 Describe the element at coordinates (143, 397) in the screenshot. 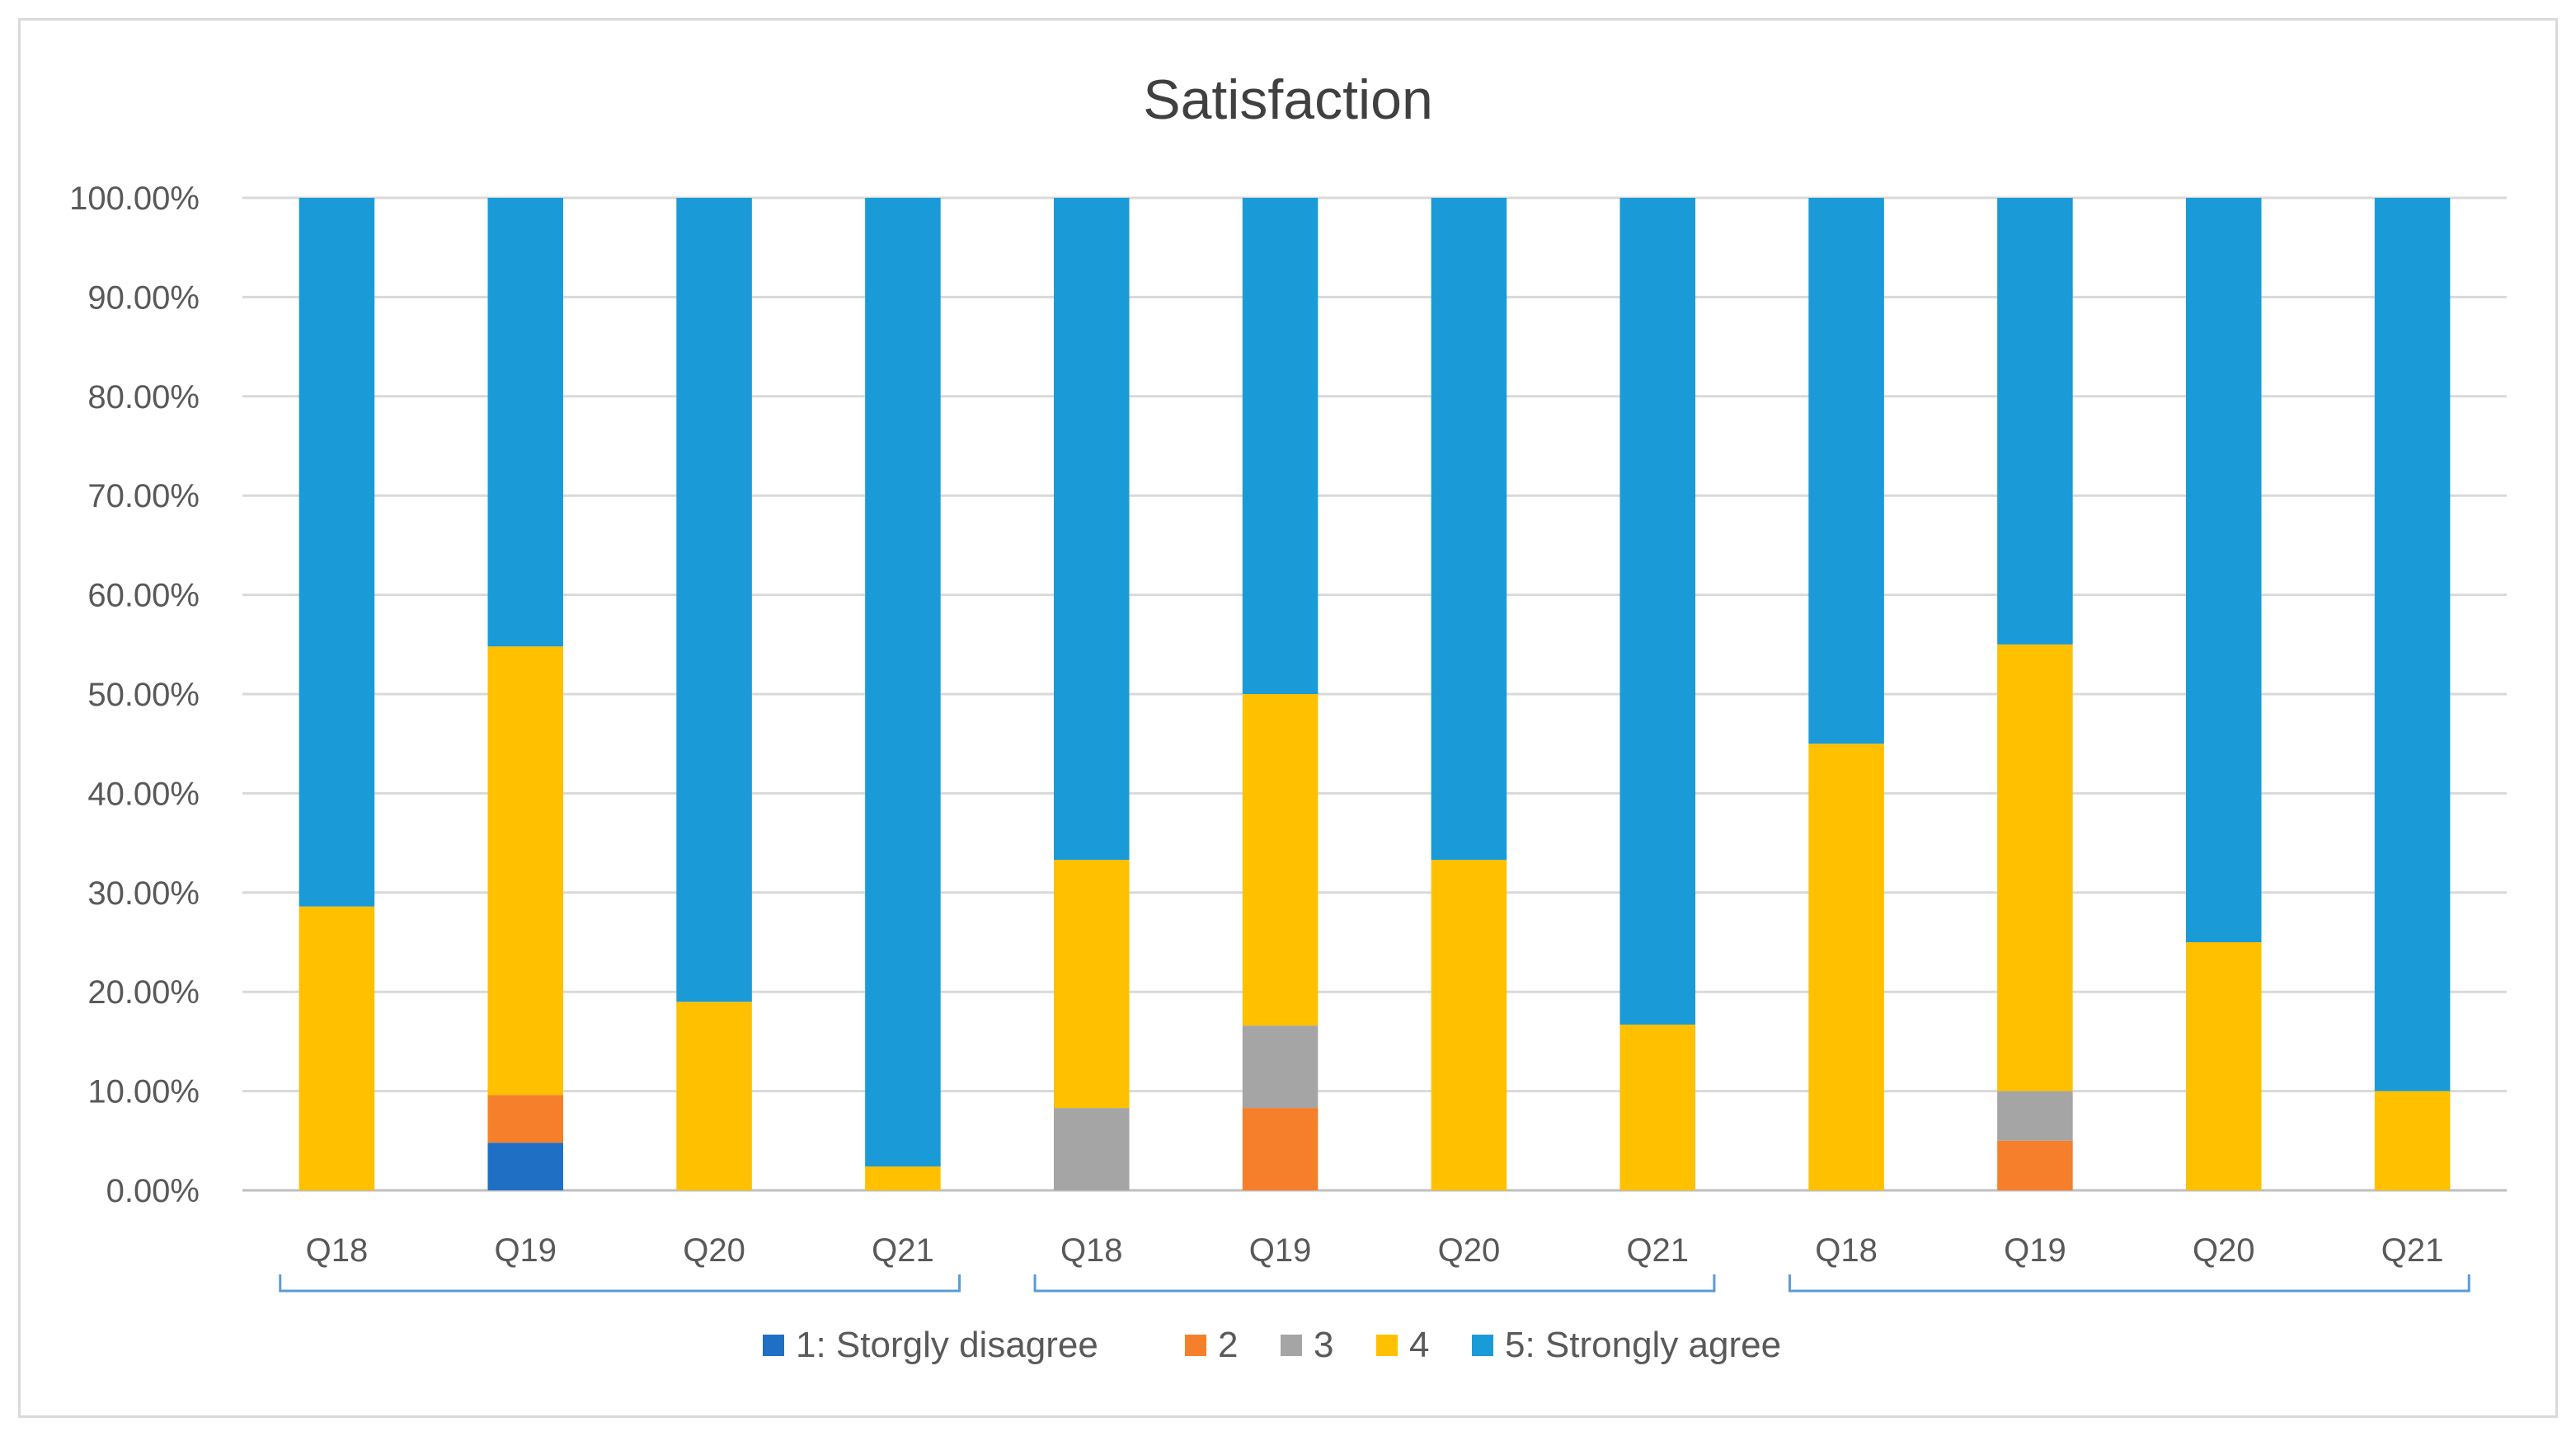

I see `y-tick-label: 80.00%` at that location.